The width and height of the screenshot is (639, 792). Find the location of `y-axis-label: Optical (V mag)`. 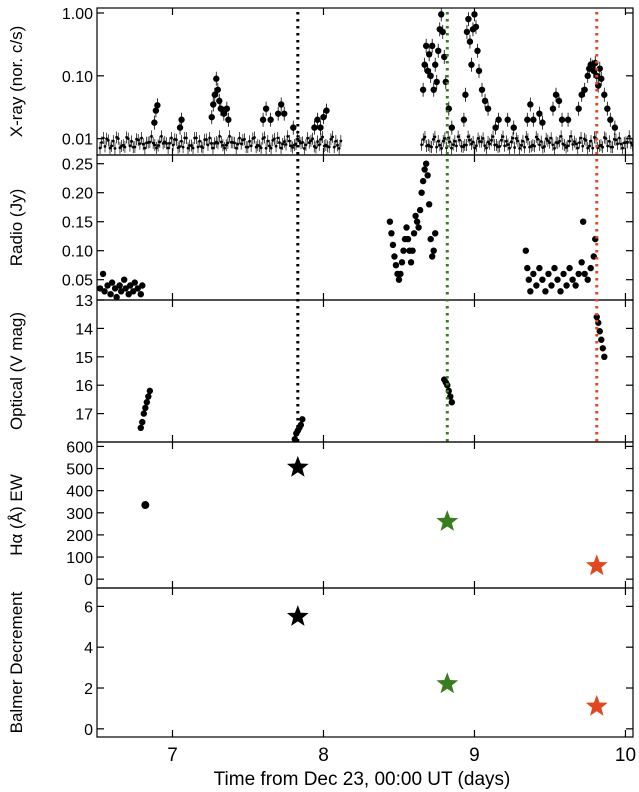

y-axis-label: Optical (V mag) is located at coordinates (16, 371).